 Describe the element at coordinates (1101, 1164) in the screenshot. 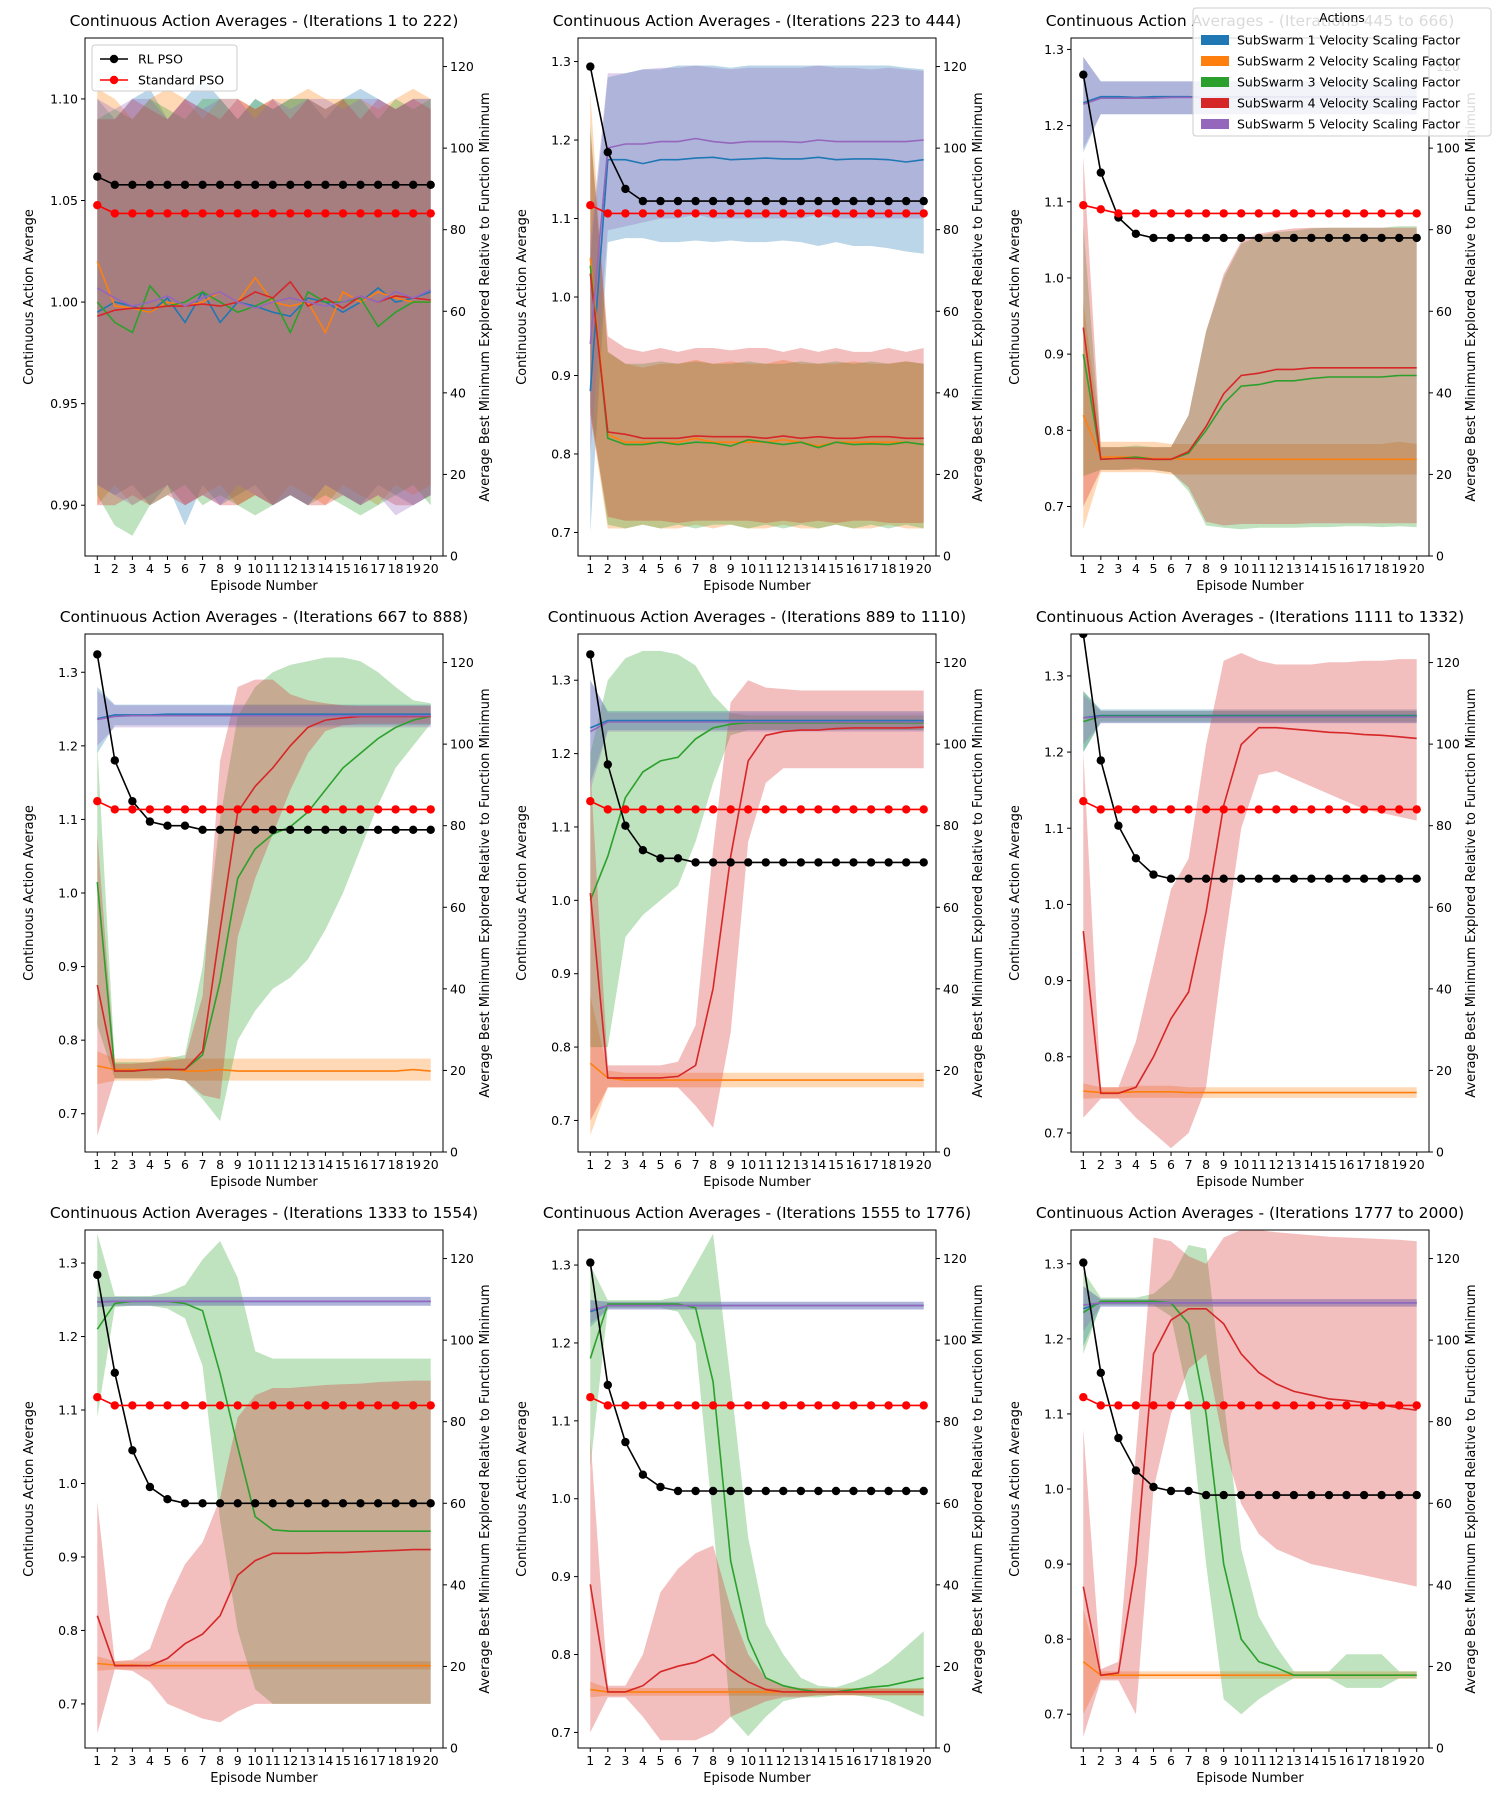

I see `x-tick-label: 2` at that location.